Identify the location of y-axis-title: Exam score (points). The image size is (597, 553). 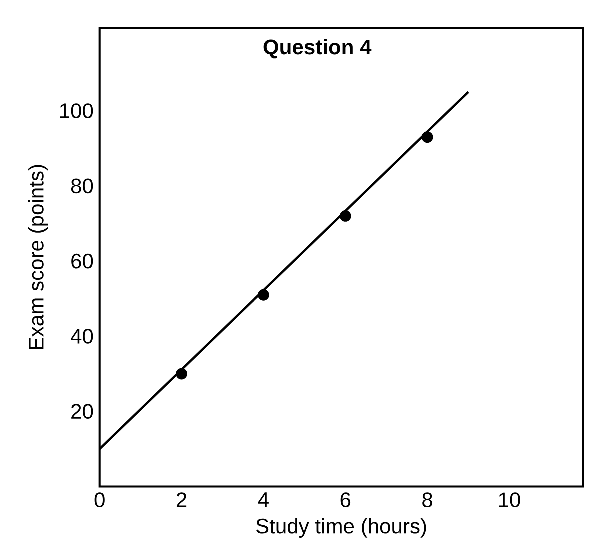
(38, 257).